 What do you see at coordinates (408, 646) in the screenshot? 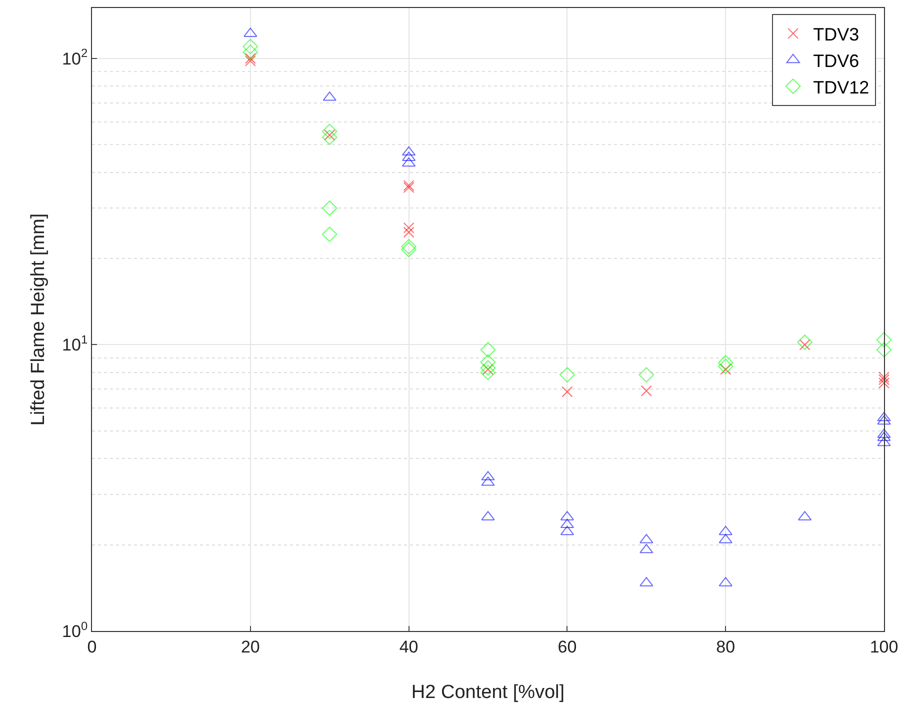
I see `x-tick-label: 40` at bounding box center [408, 646].